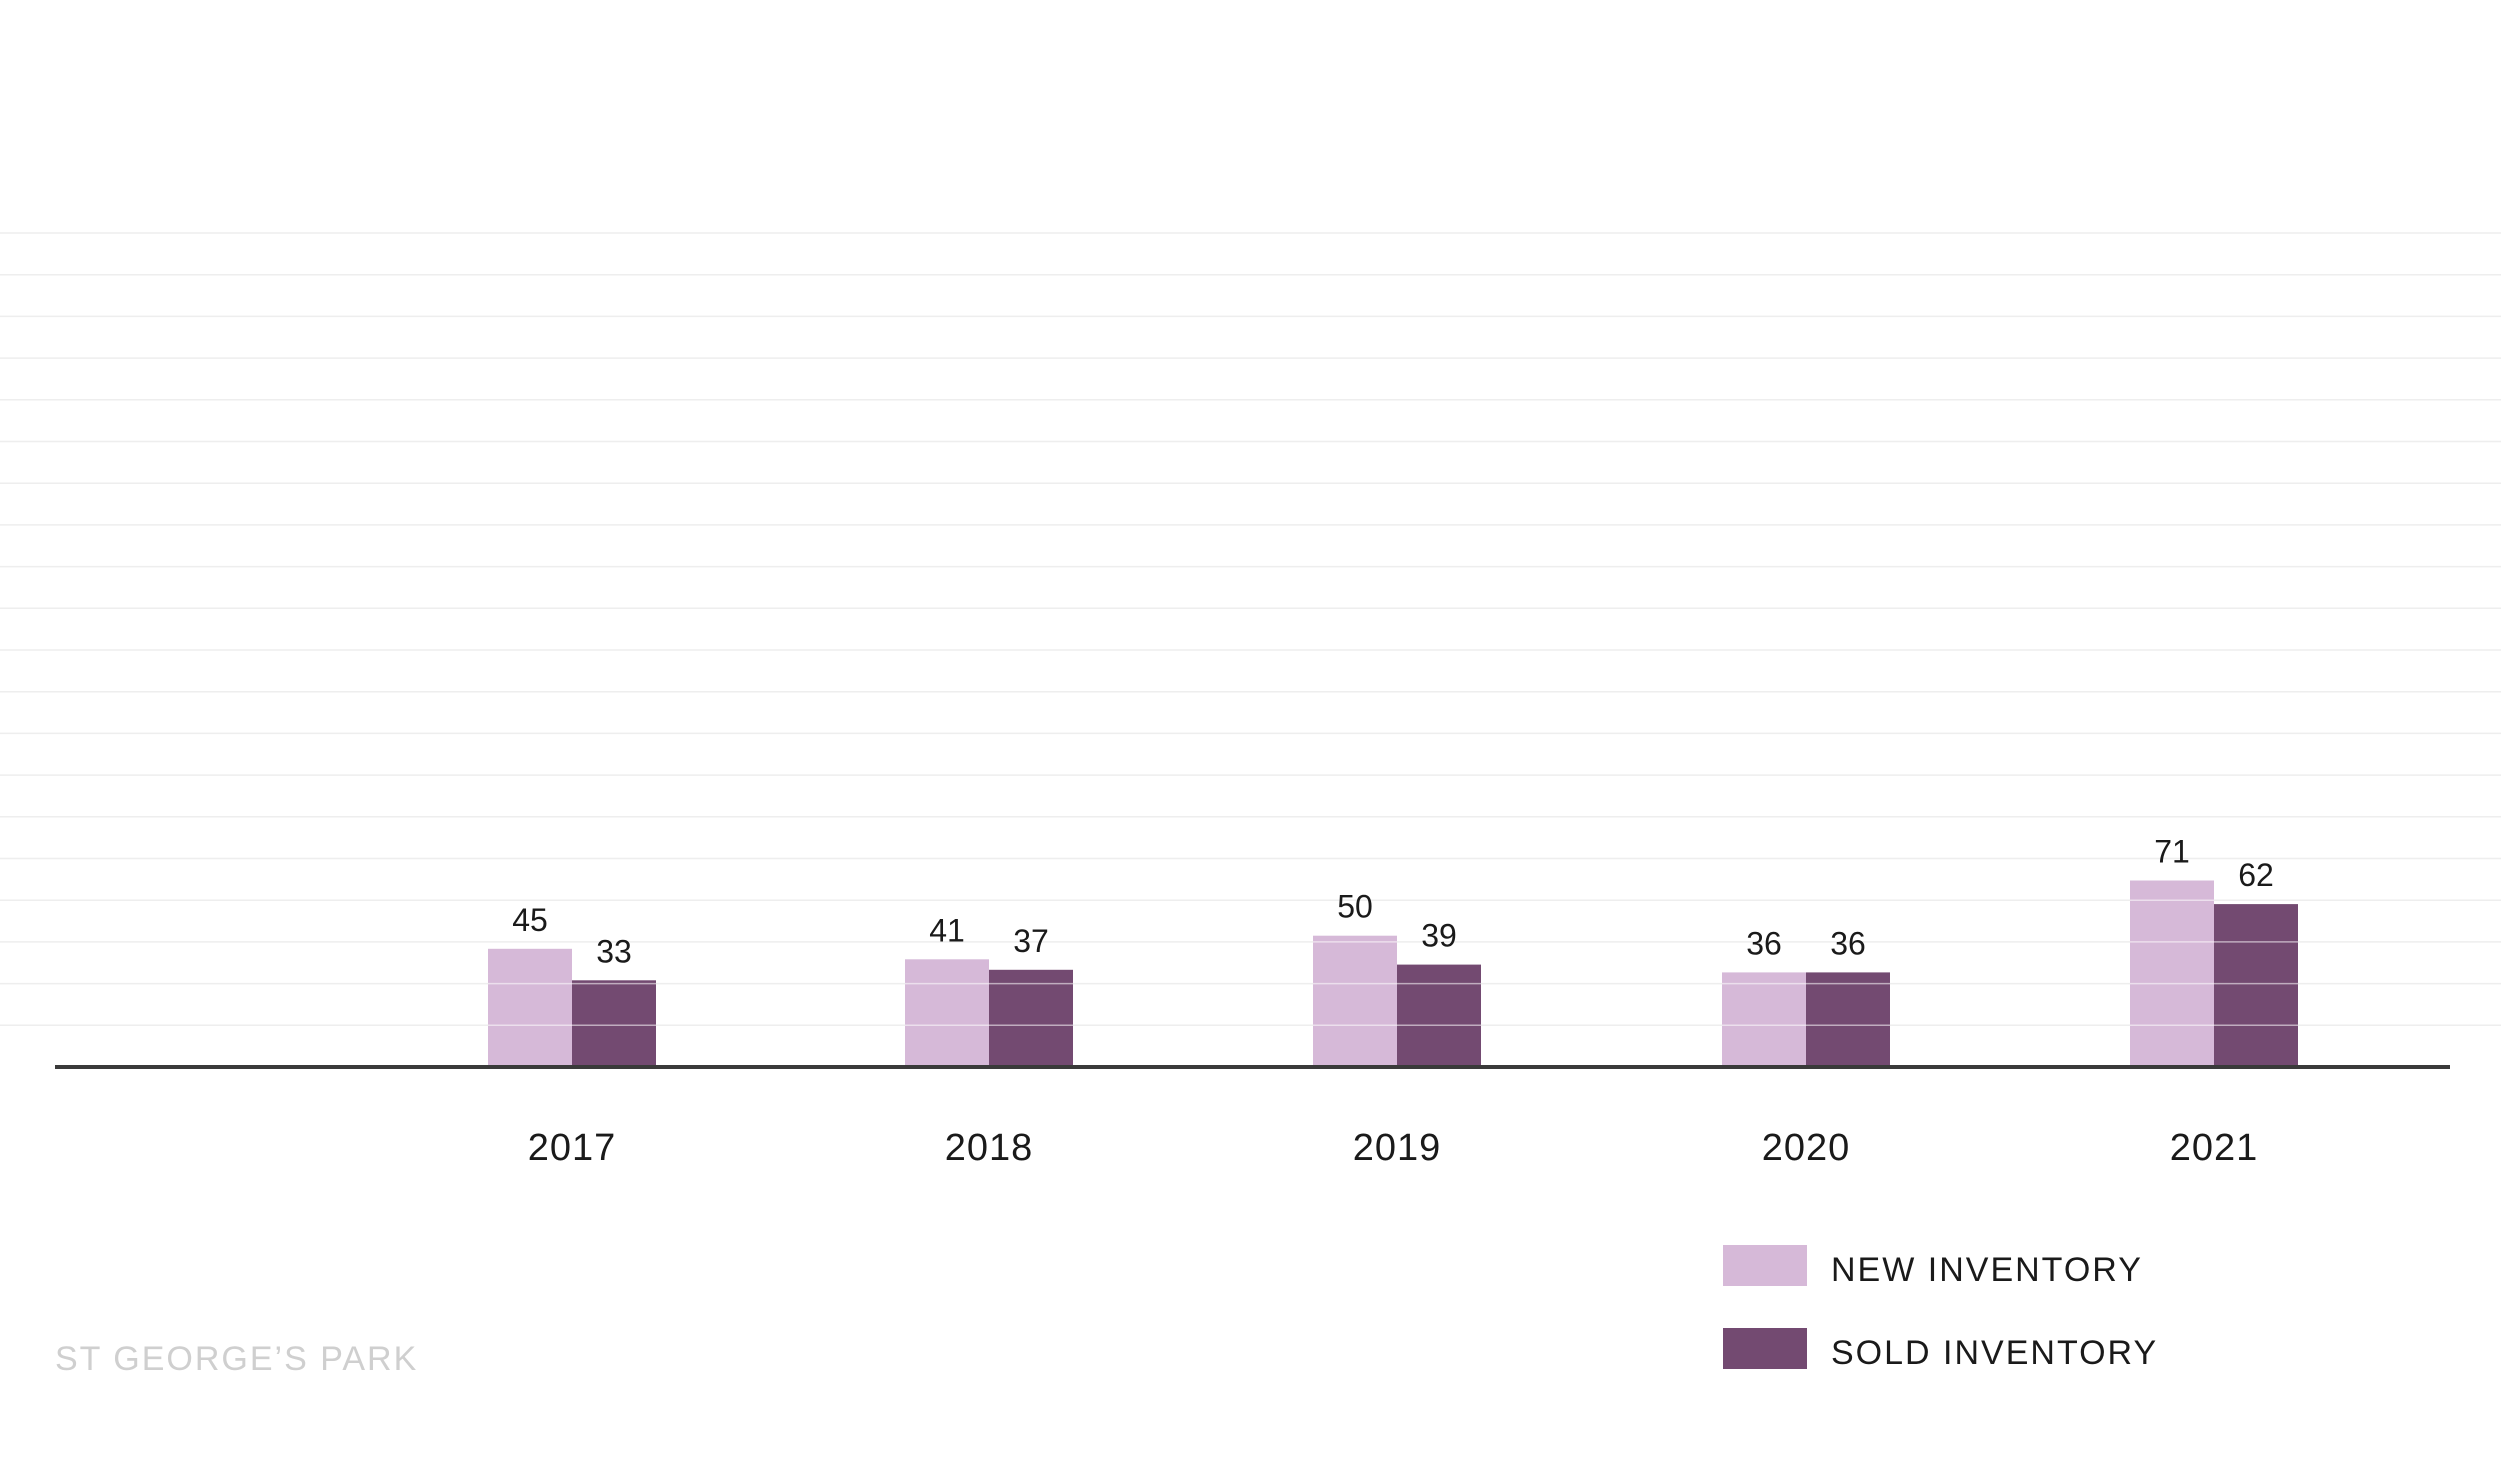 Image resolution: width=2501 pixels, height=1459 pixels. Describe the element at coordinates (1940, 1308) in the screenshot. I see `legend: NEW INVENTORY SOLD INVENTORY` at that location.